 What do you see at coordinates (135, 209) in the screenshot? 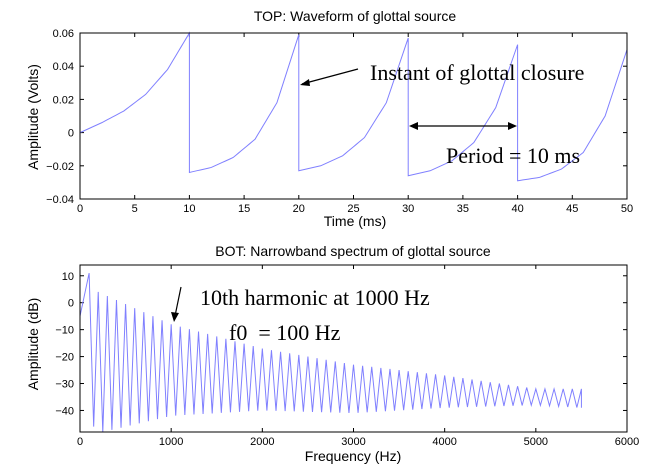
I see `top-x-tick-label: 5` at bounding box center [135, 209].